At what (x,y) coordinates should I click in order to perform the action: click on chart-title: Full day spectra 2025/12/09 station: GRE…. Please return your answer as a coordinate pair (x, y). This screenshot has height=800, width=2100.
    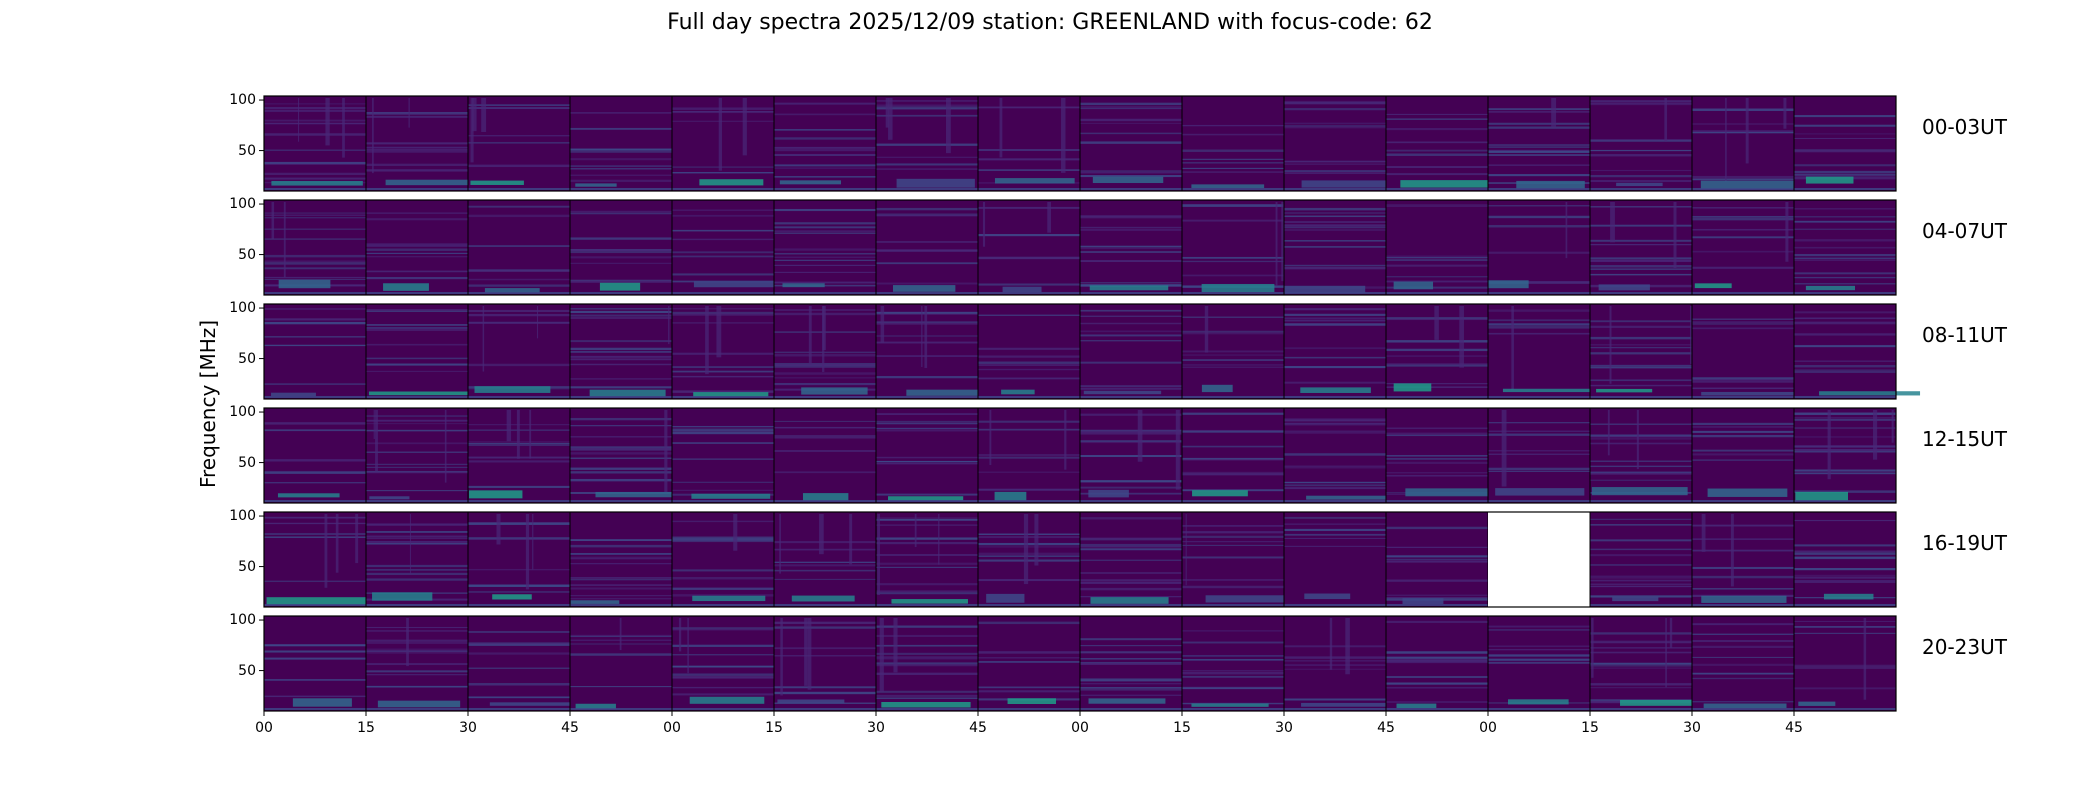
    Looking at the image, I should click on (1050, 22).